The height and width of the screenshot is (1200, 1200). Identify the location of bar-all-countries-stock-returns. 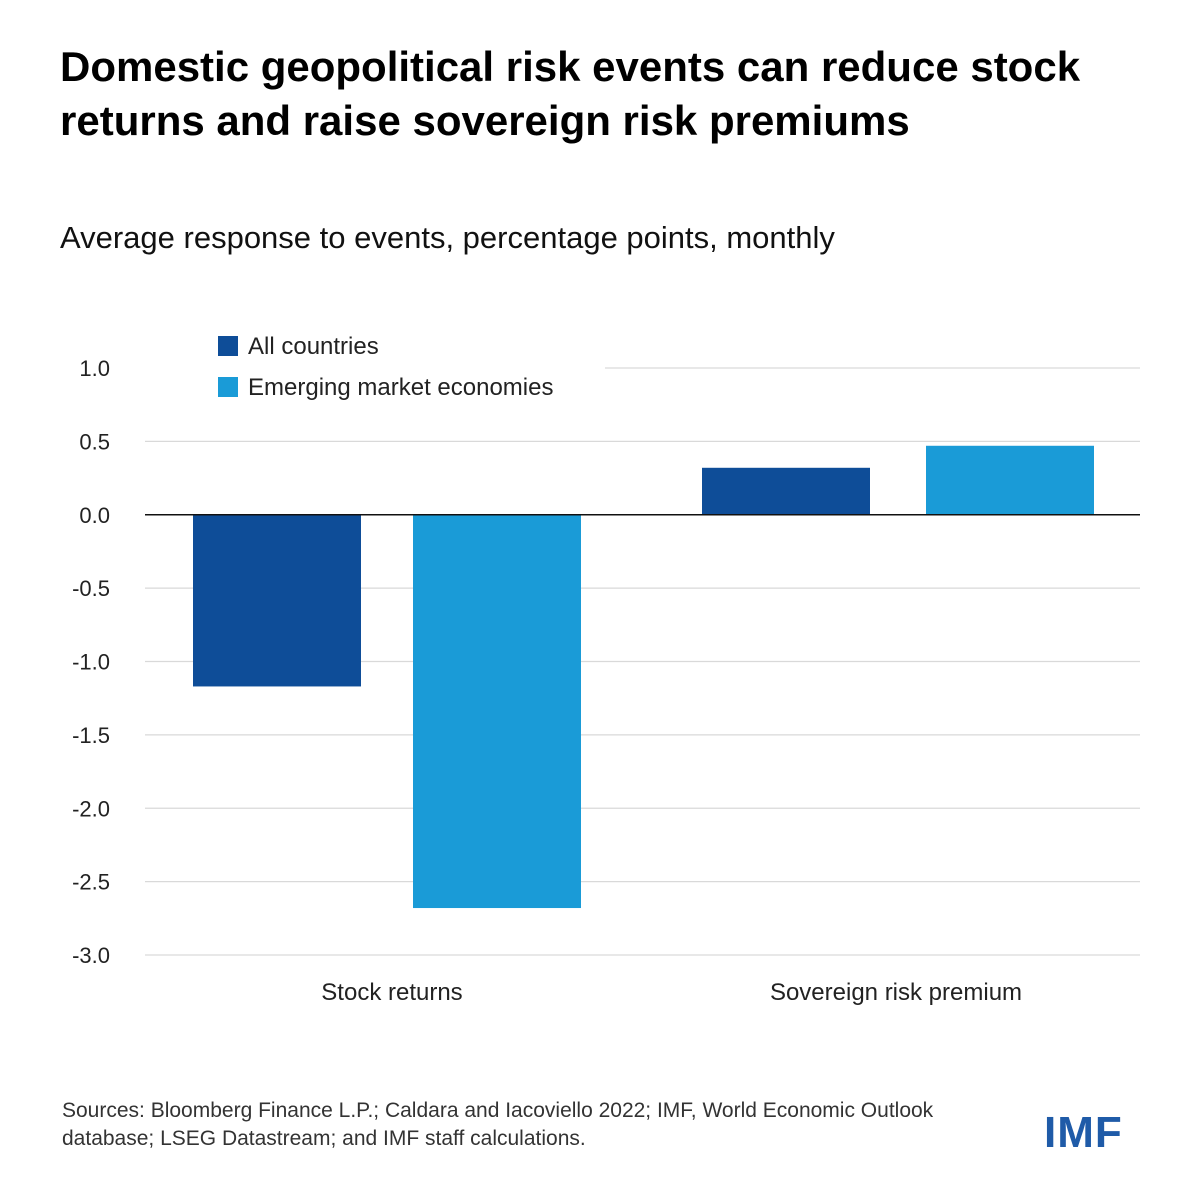
(277, 600).